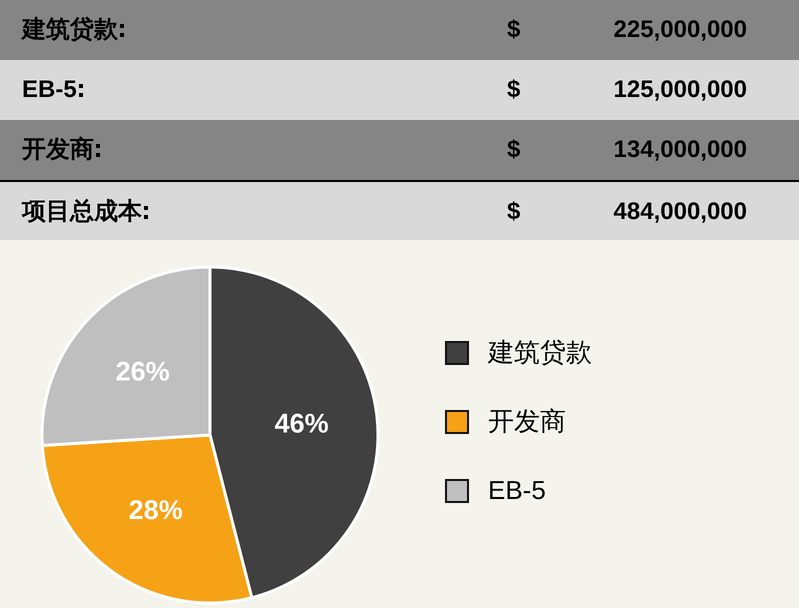 Image resolution: width=799 pixels, height=608 pixels. Describe the element at coordinates (517, 490) in the screenshot. I see `legend-label: EB-5` at that location.